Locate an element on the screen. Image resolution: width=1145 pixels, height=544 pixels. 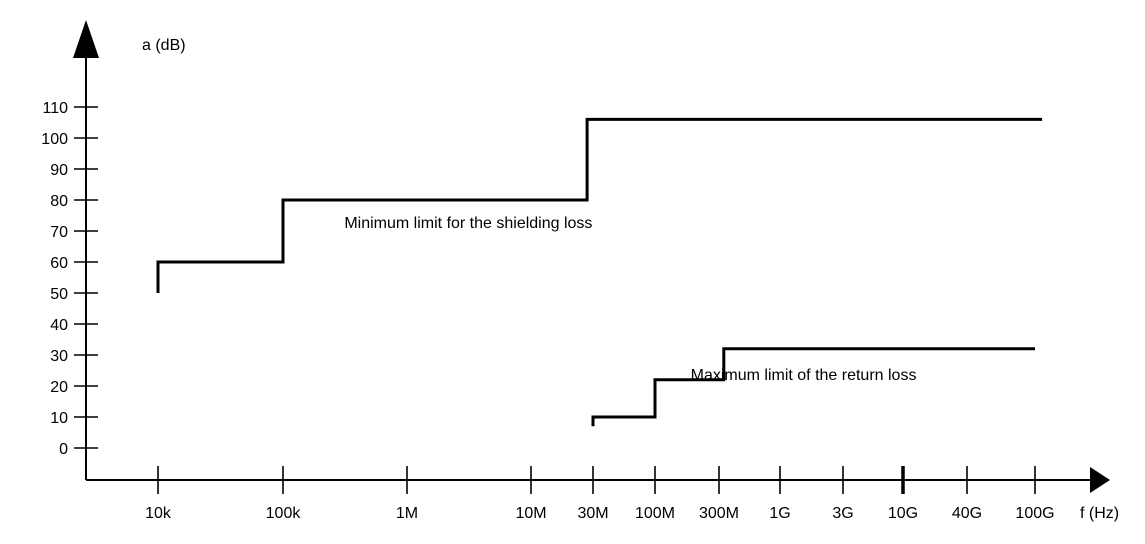
y-axis-label: a (dB) is located at coordinates (164, 45).